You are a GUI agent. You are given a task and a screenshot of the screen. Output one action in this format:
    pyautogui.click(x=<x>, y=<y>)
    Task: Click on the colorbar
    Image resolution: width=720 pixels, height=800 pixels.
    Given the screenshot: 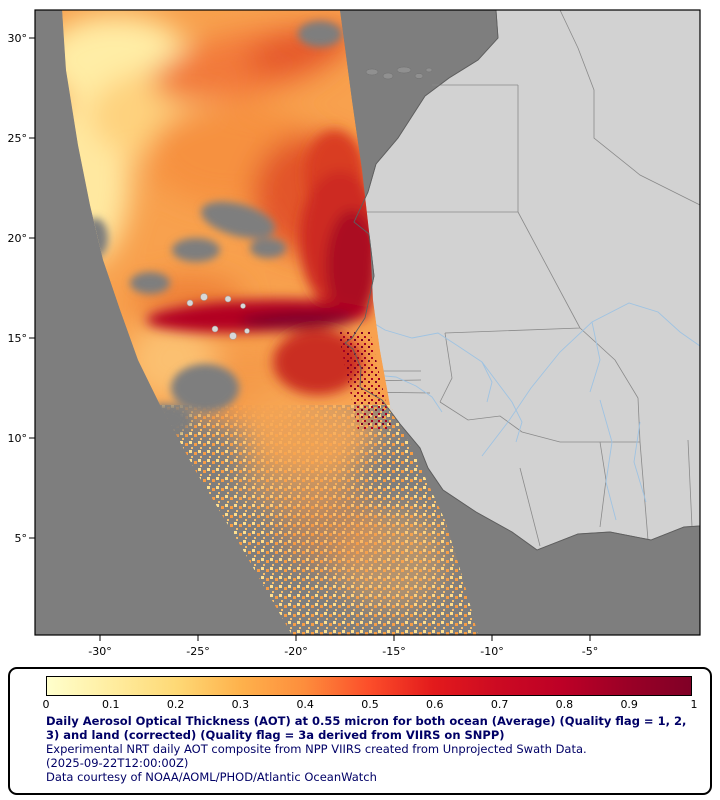 What is the action you would take?
    pyautogui.click(x=369, y=686)
    